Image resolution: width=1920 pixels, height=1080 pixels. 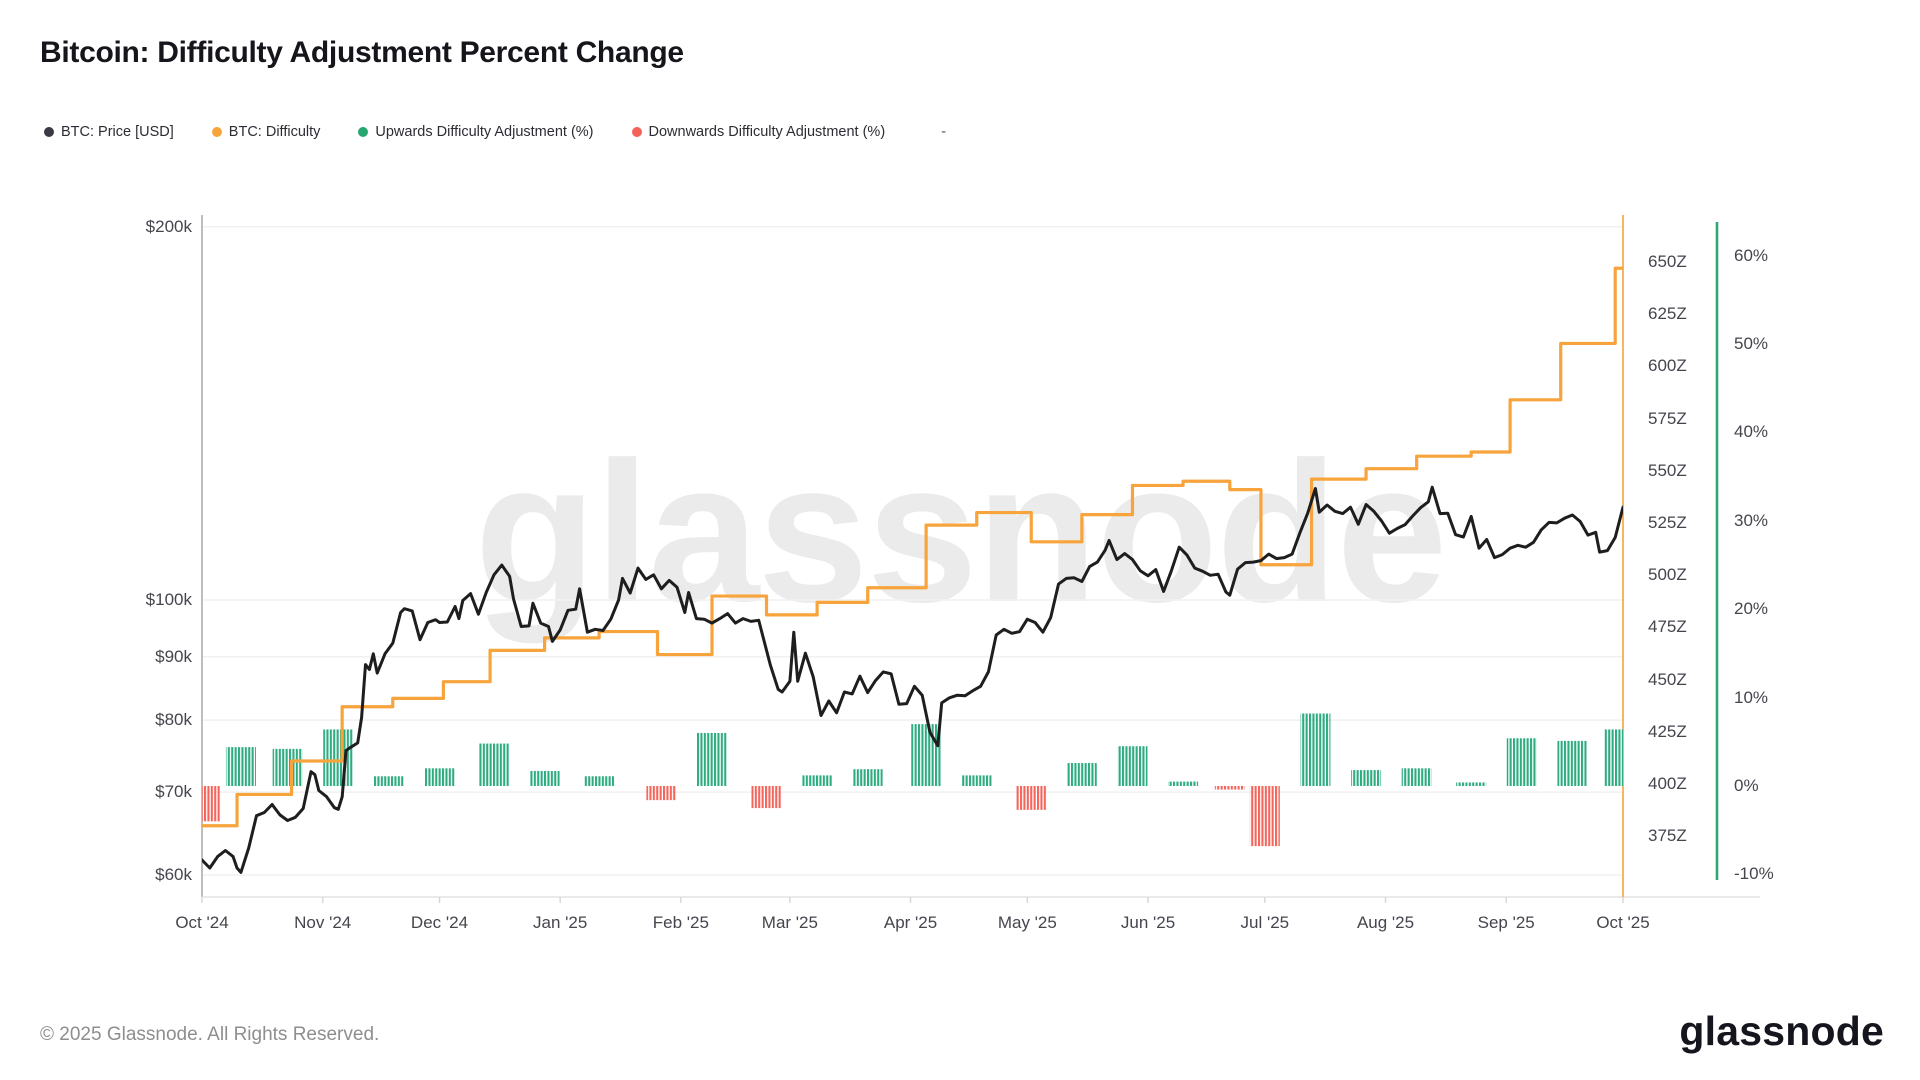 What do you see at coordinates (910, 922) in the screenshot?
I see `month-tick-label: Apr '25` at bounding box center [910, 922].